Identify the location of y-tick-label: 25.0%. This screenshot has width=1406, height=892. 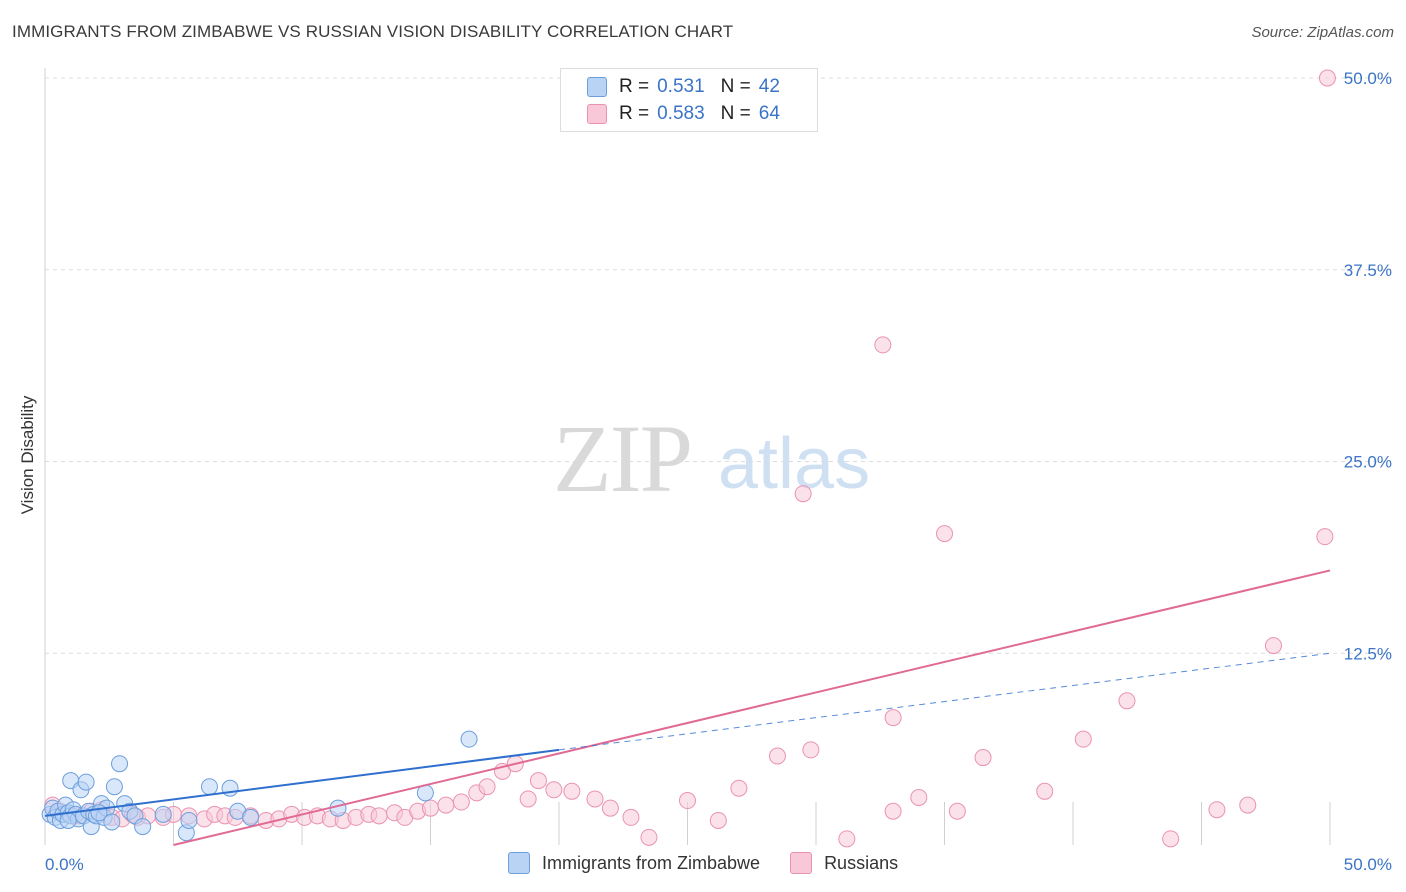
(1368, 462).